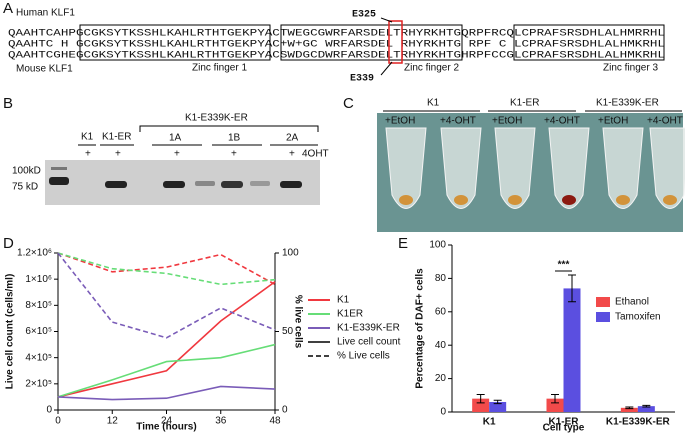 The image size is (685, 434). Describe the element at coordinates (563, 422) in the screenshot. I see `x-tick-label: K1-ER` at that location.